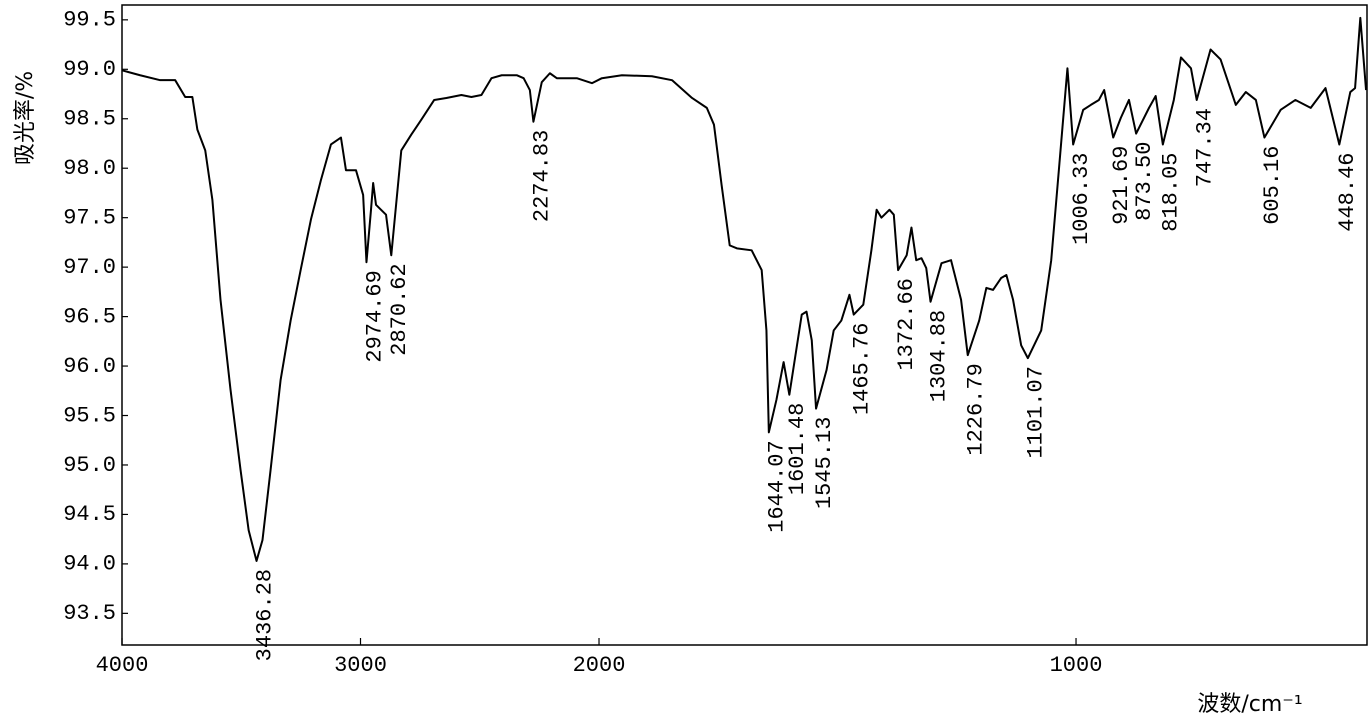 The width and height of the screenshot is (1372, 722). Describe the element at coordinates (938, 356) in the screenshot. I see `peak-label: 1304.88` at that location.